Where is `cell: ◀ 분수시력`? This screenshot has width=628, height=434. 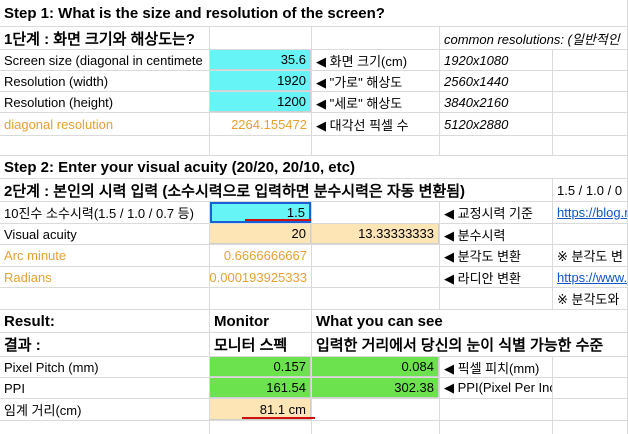
cell: ◀ 분수시력 is located at coordinates (496, 234).